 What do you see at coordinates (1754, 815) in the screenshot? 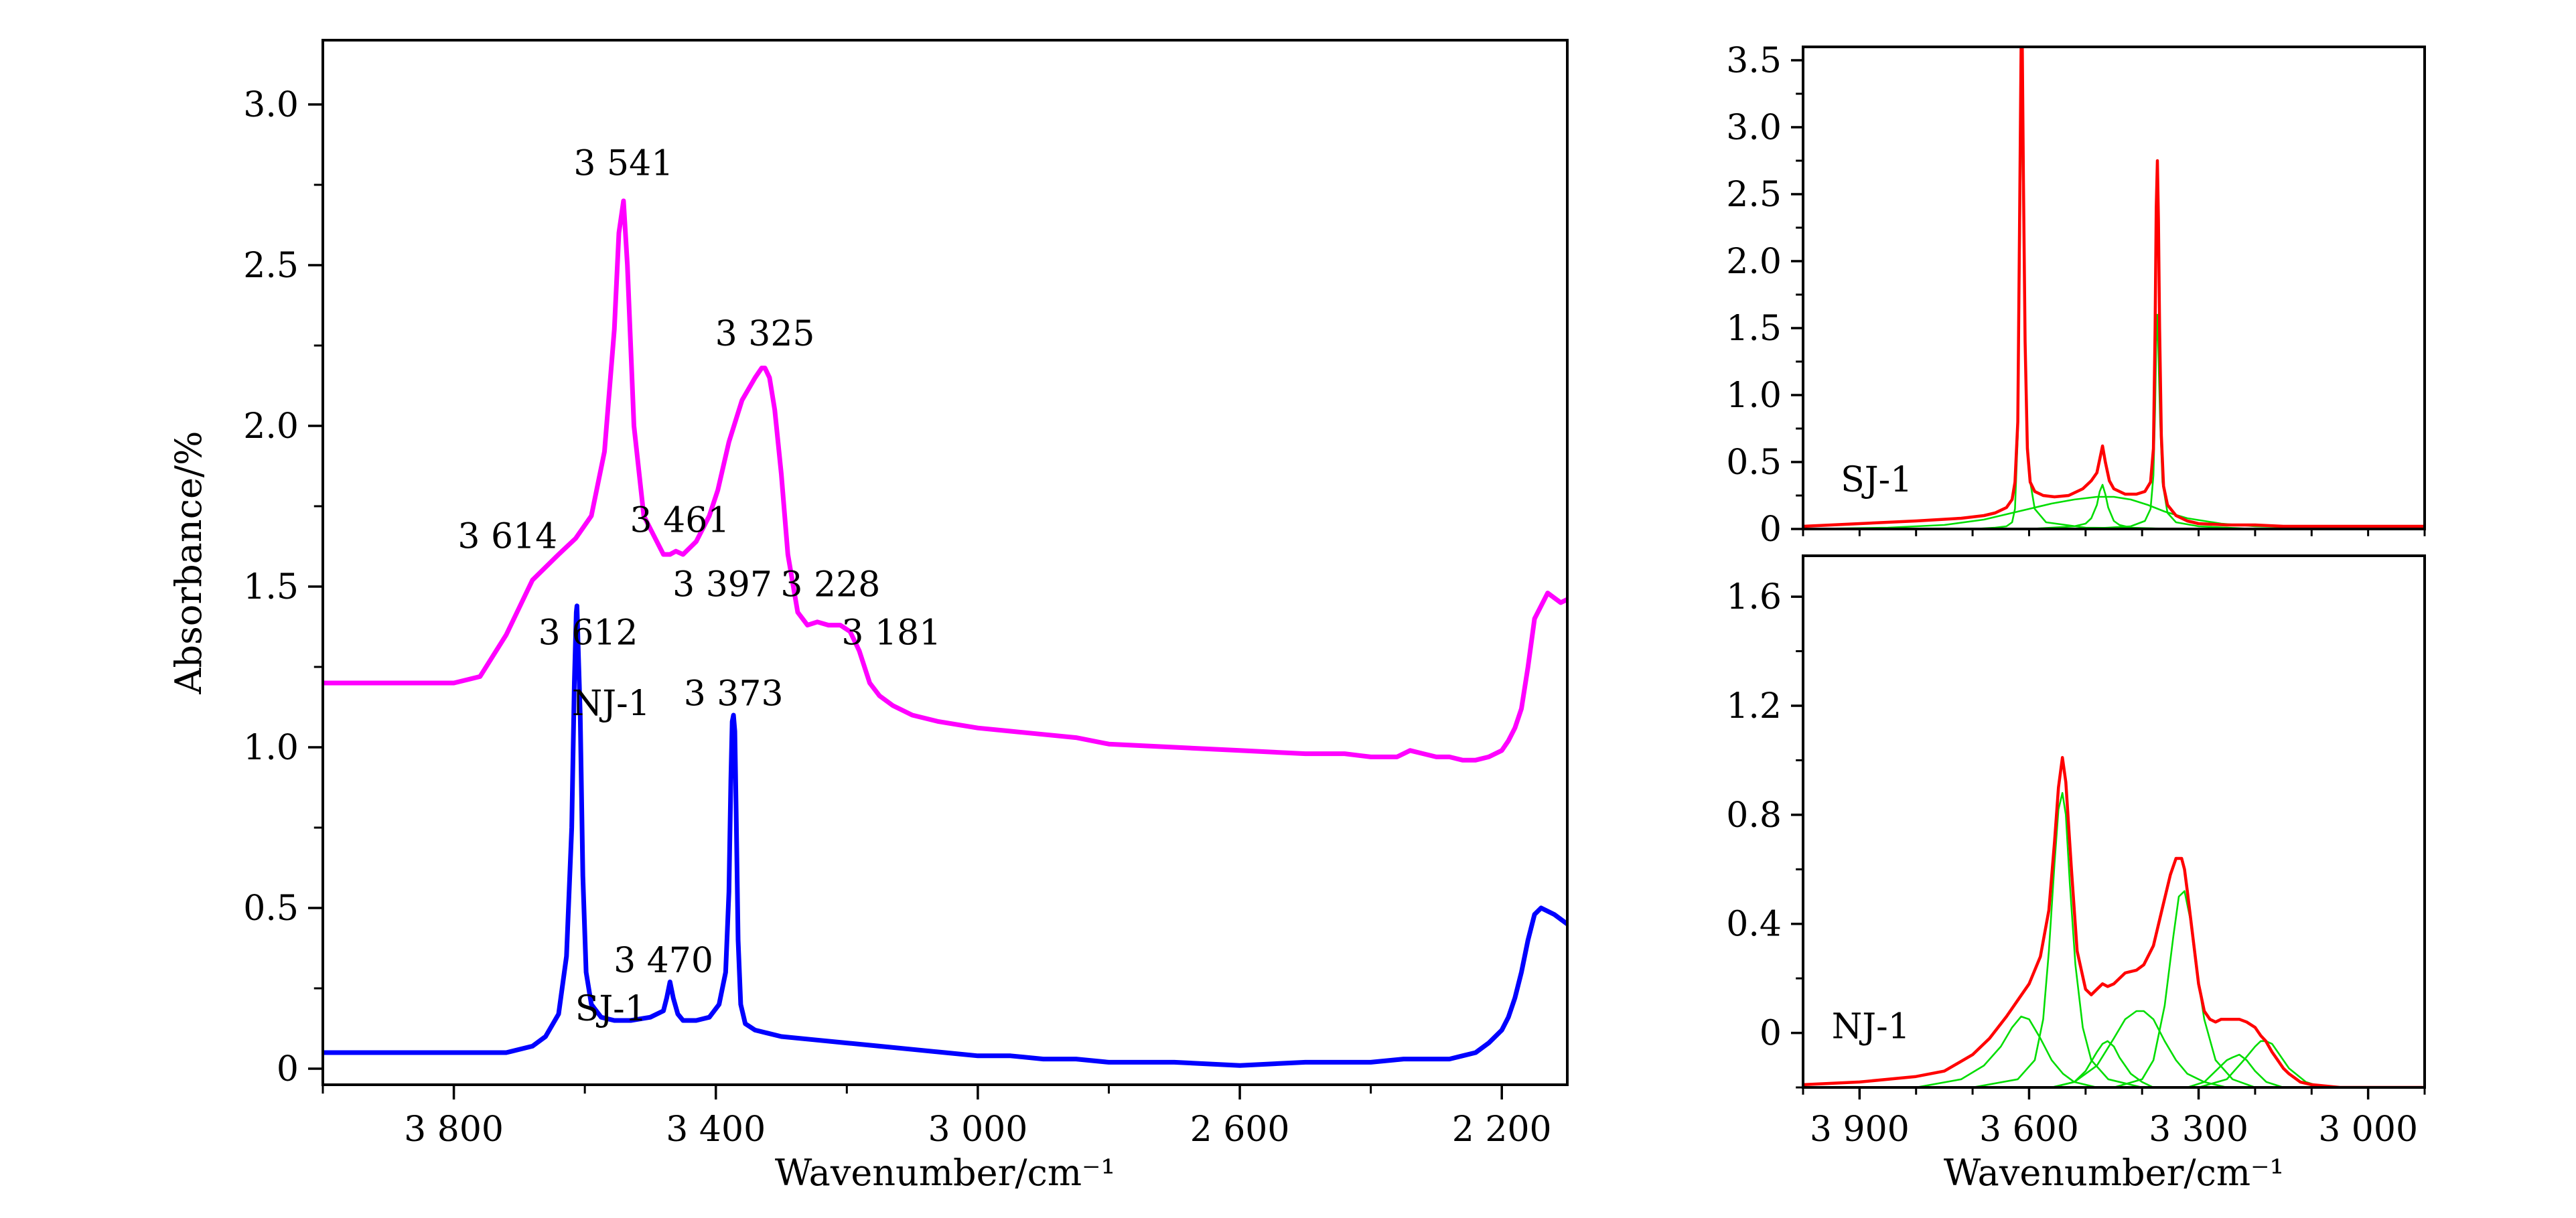
I see `y-tick-label: 0.8` at bounding box center [1754, 815].